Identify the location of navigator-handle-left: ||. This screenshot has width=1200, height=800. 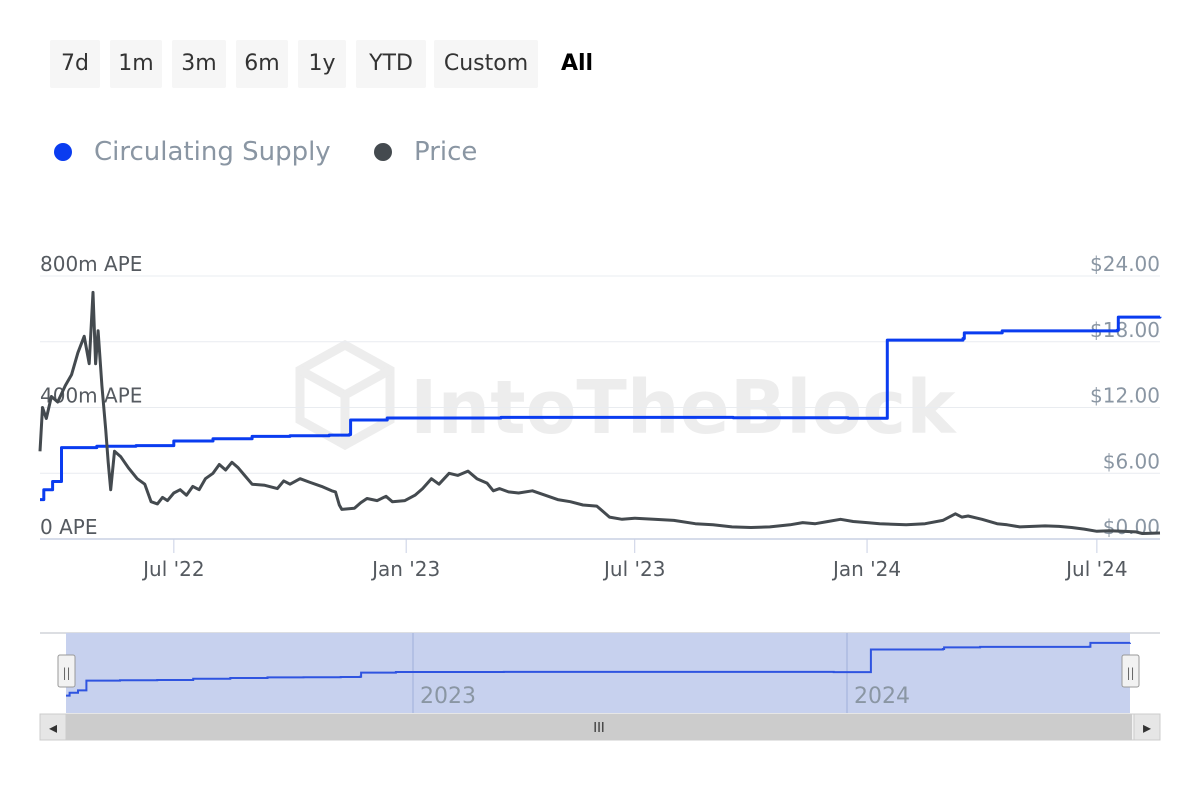
(66, 671).